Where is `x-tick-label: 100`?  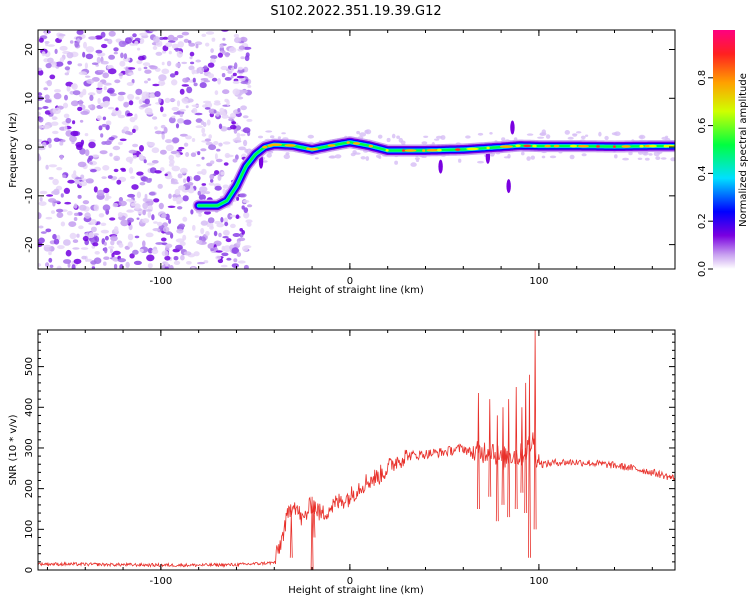 x-tick-label: 100 is located at coordinates (538, 581).